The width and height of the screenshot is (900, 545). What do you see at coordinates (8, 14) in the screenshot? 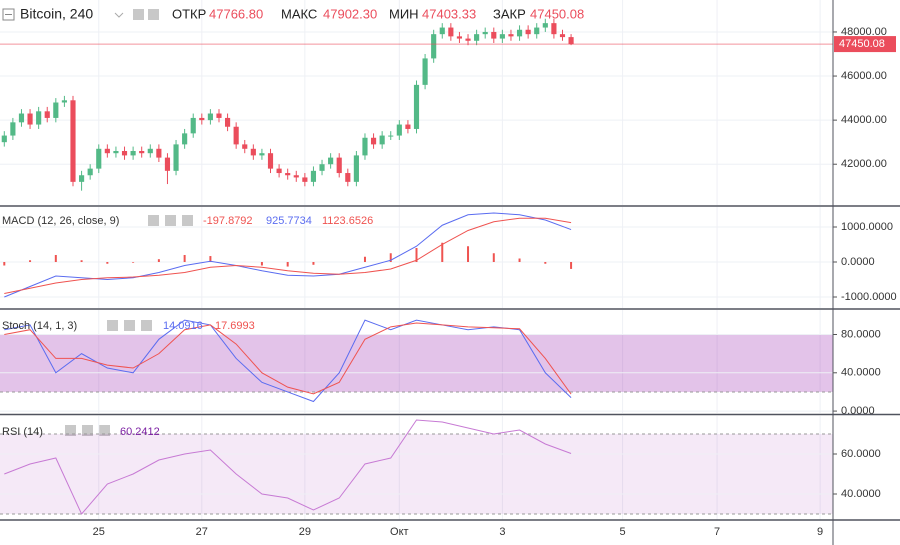
I see `collapse-icon` at bounding box center [8, 14].